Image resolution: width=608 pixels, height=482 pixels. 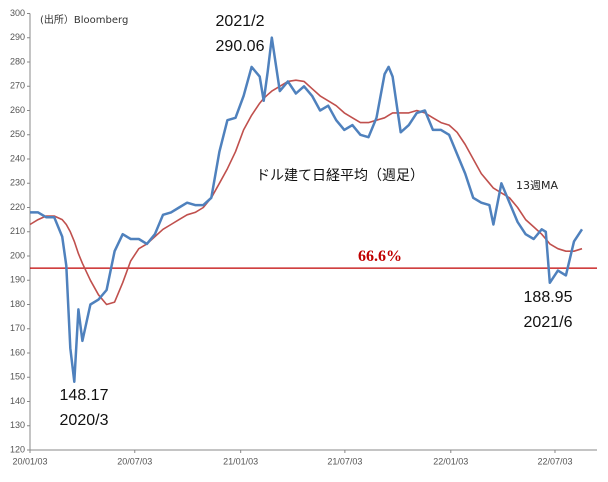 I want to click on x-tick-label: 21/01/03, so click(x=240, y=461).